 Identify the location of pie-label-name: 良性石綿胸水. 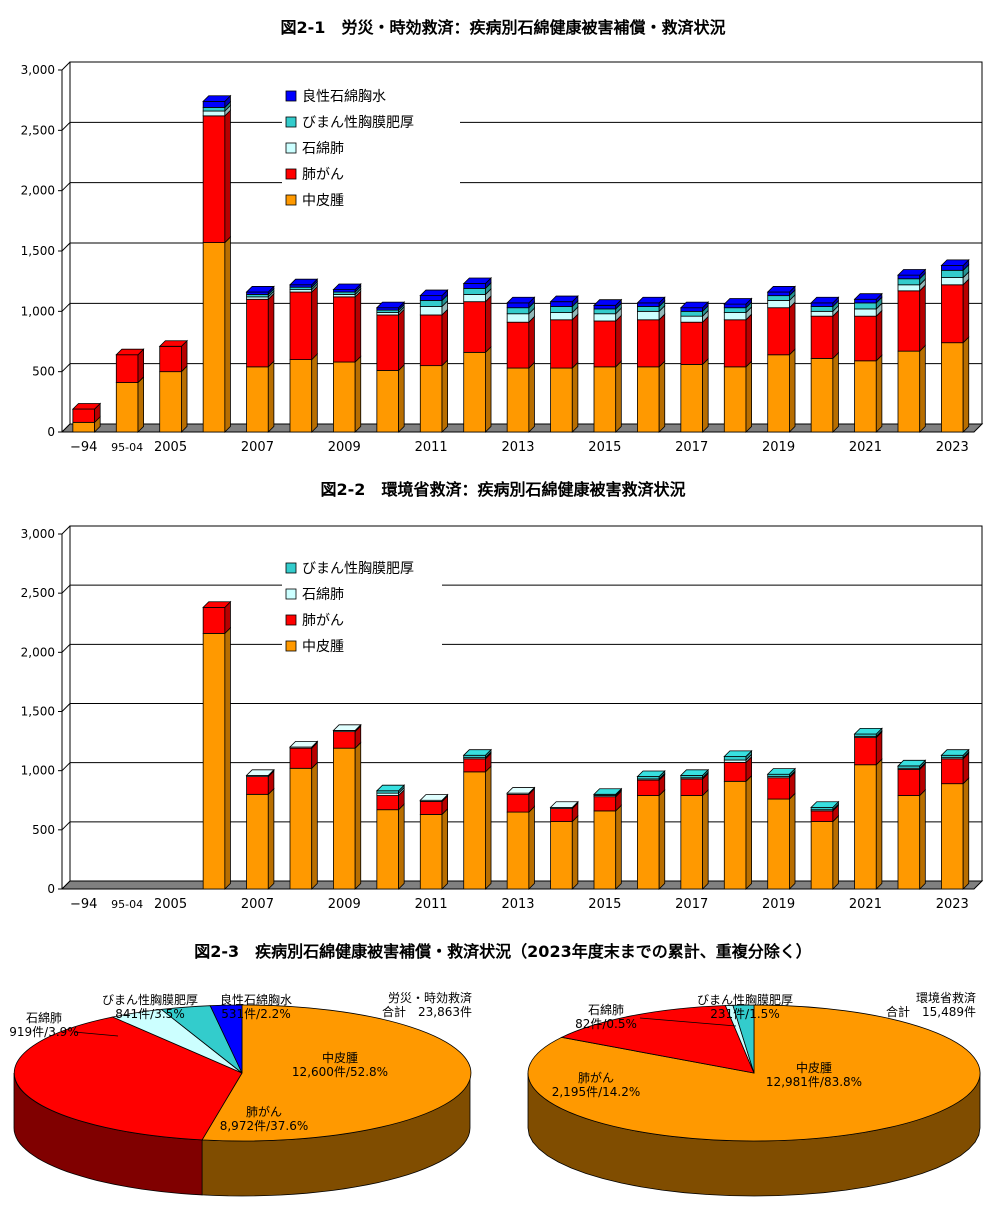
(256, 999).